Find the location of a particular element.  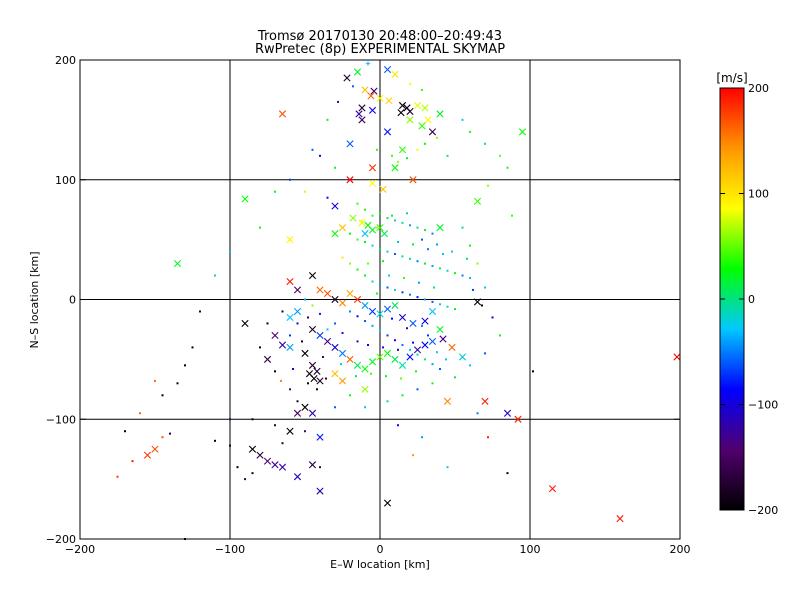

x-tick-label: 200 is located at coordinates (680, 549).